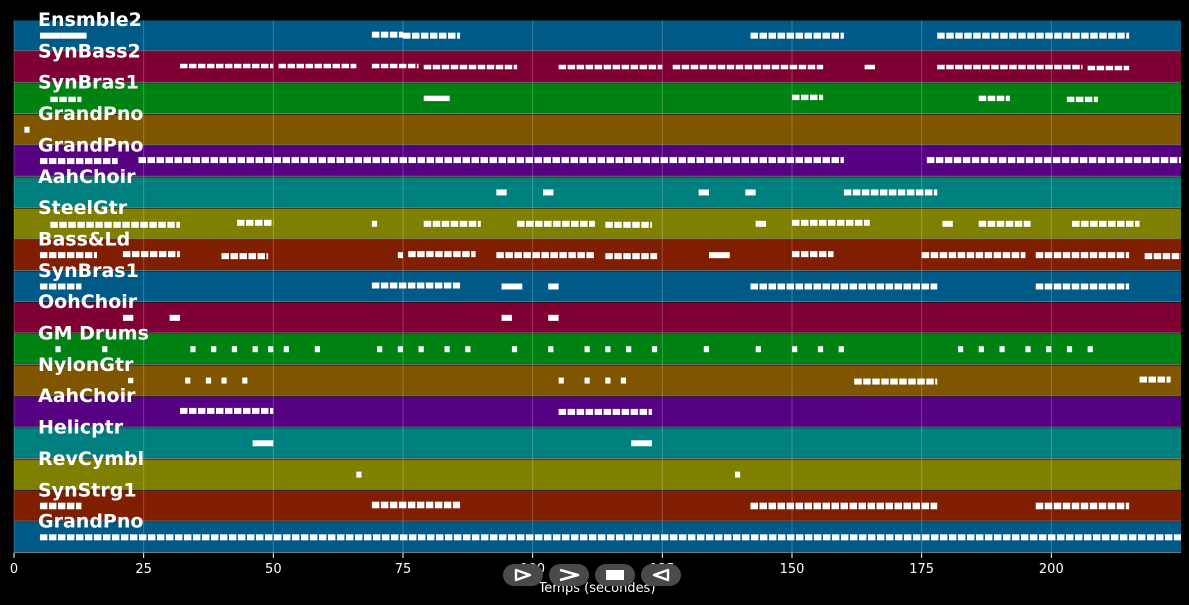  What do you see at coordinates (661, 575) in the screenshot?
I see `rewind-button` at bounding box center [661, 575].